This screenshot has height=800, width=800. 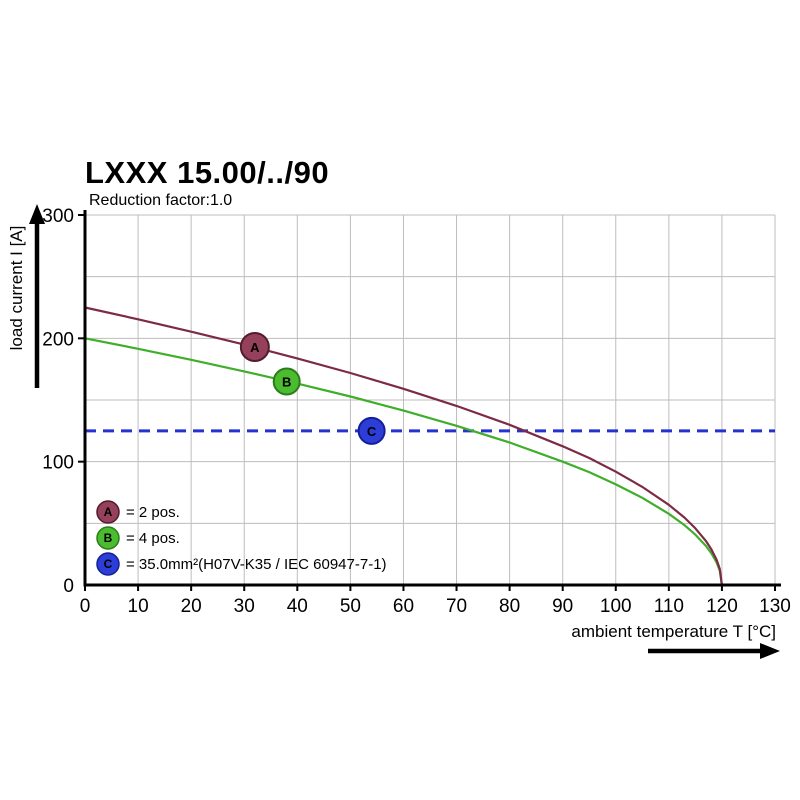 What do you see at coordinates (509, 606) in the screenshot?
I see `x-tick-label: 80` at bounding box center [509, 606].